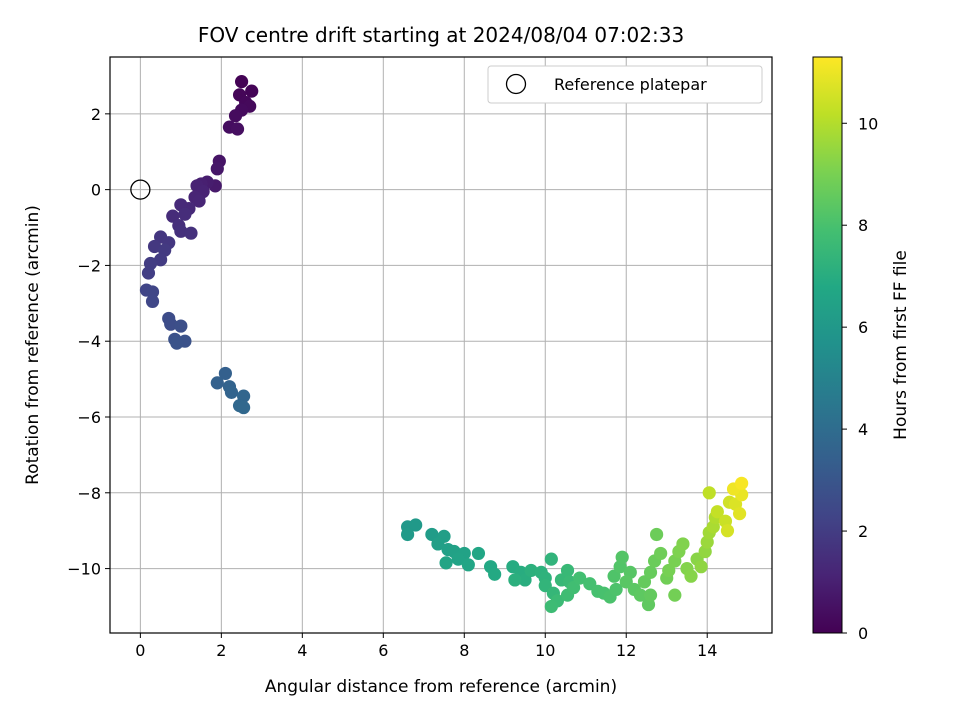 The image size is (960, 724). I want to click on colorbar-tick-label: 6, so click(863, 327).